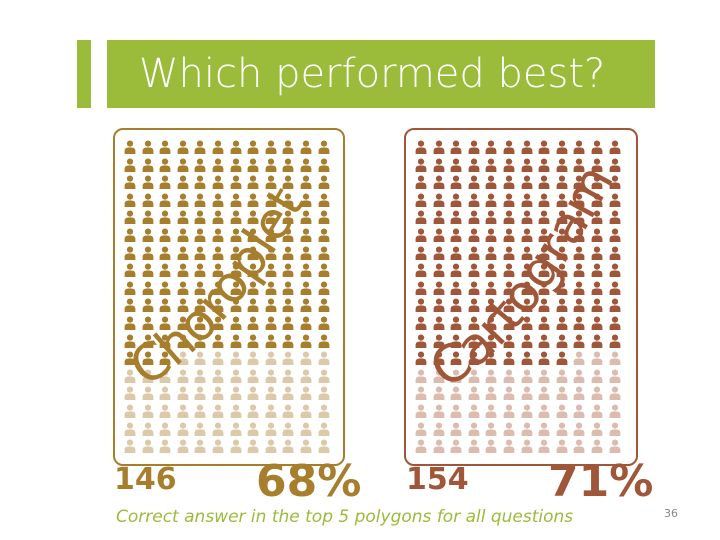 This screenshot has width=720, height=540. Describe the element at coordinates (309, 481) in the screenshot. I see `choropleth-percent: 68%` at that location.